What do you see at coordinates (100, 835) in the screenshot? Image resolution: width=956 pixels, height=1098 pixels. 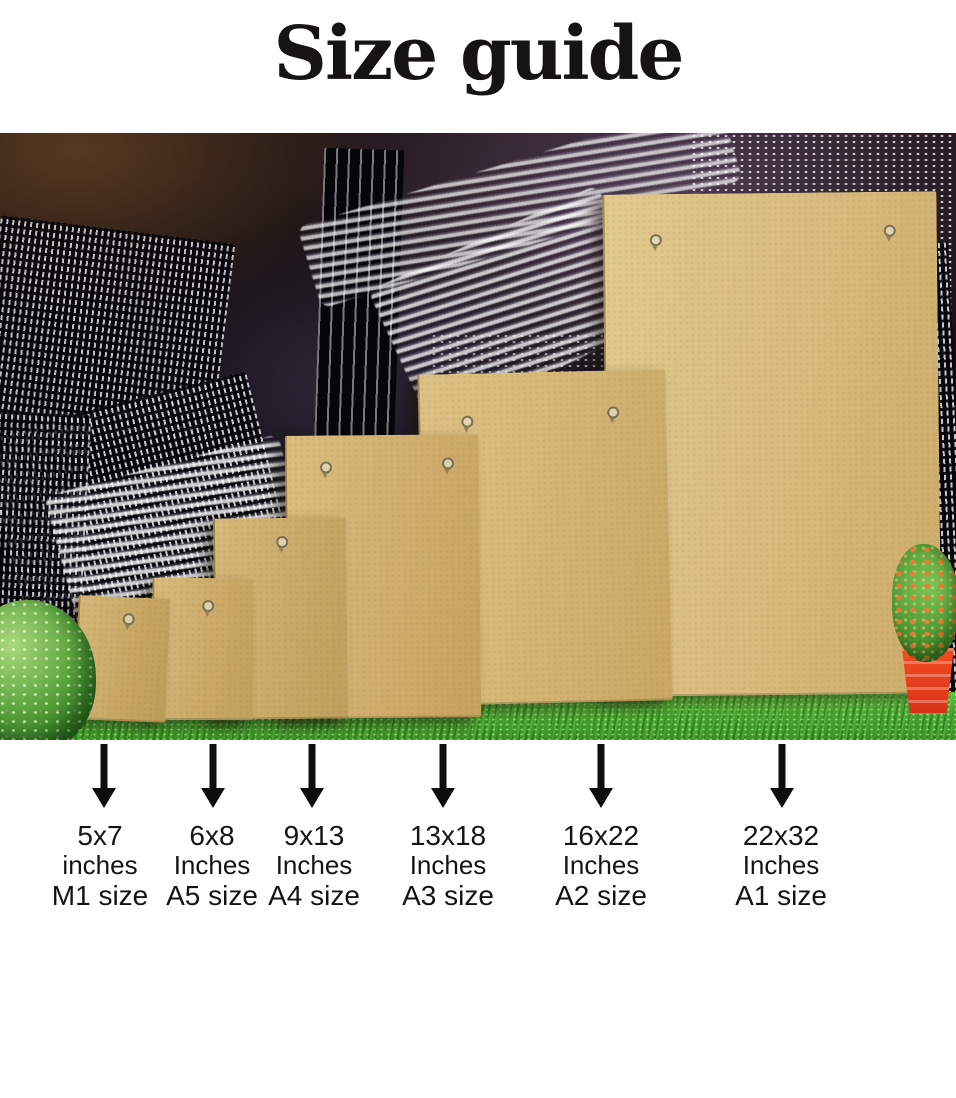 I see `size-dimensions: 5x7` at bounding box center [100, 835].